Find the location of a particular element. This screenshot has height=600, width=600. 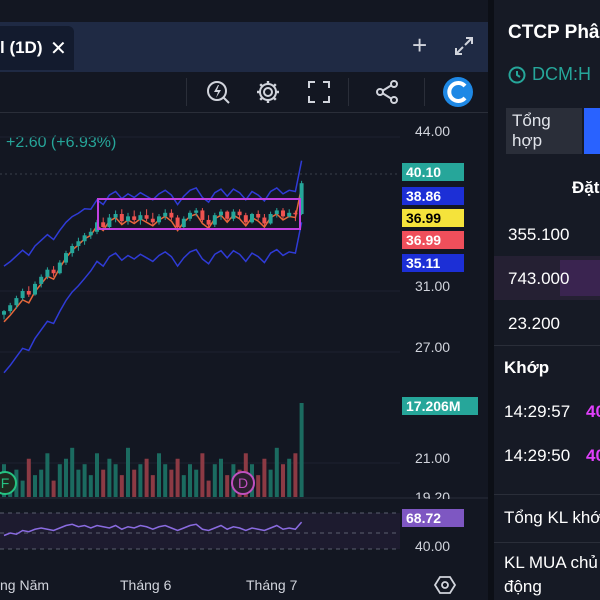

time-axis-tick: Tháng 6 is located at coordinates (146, 585).